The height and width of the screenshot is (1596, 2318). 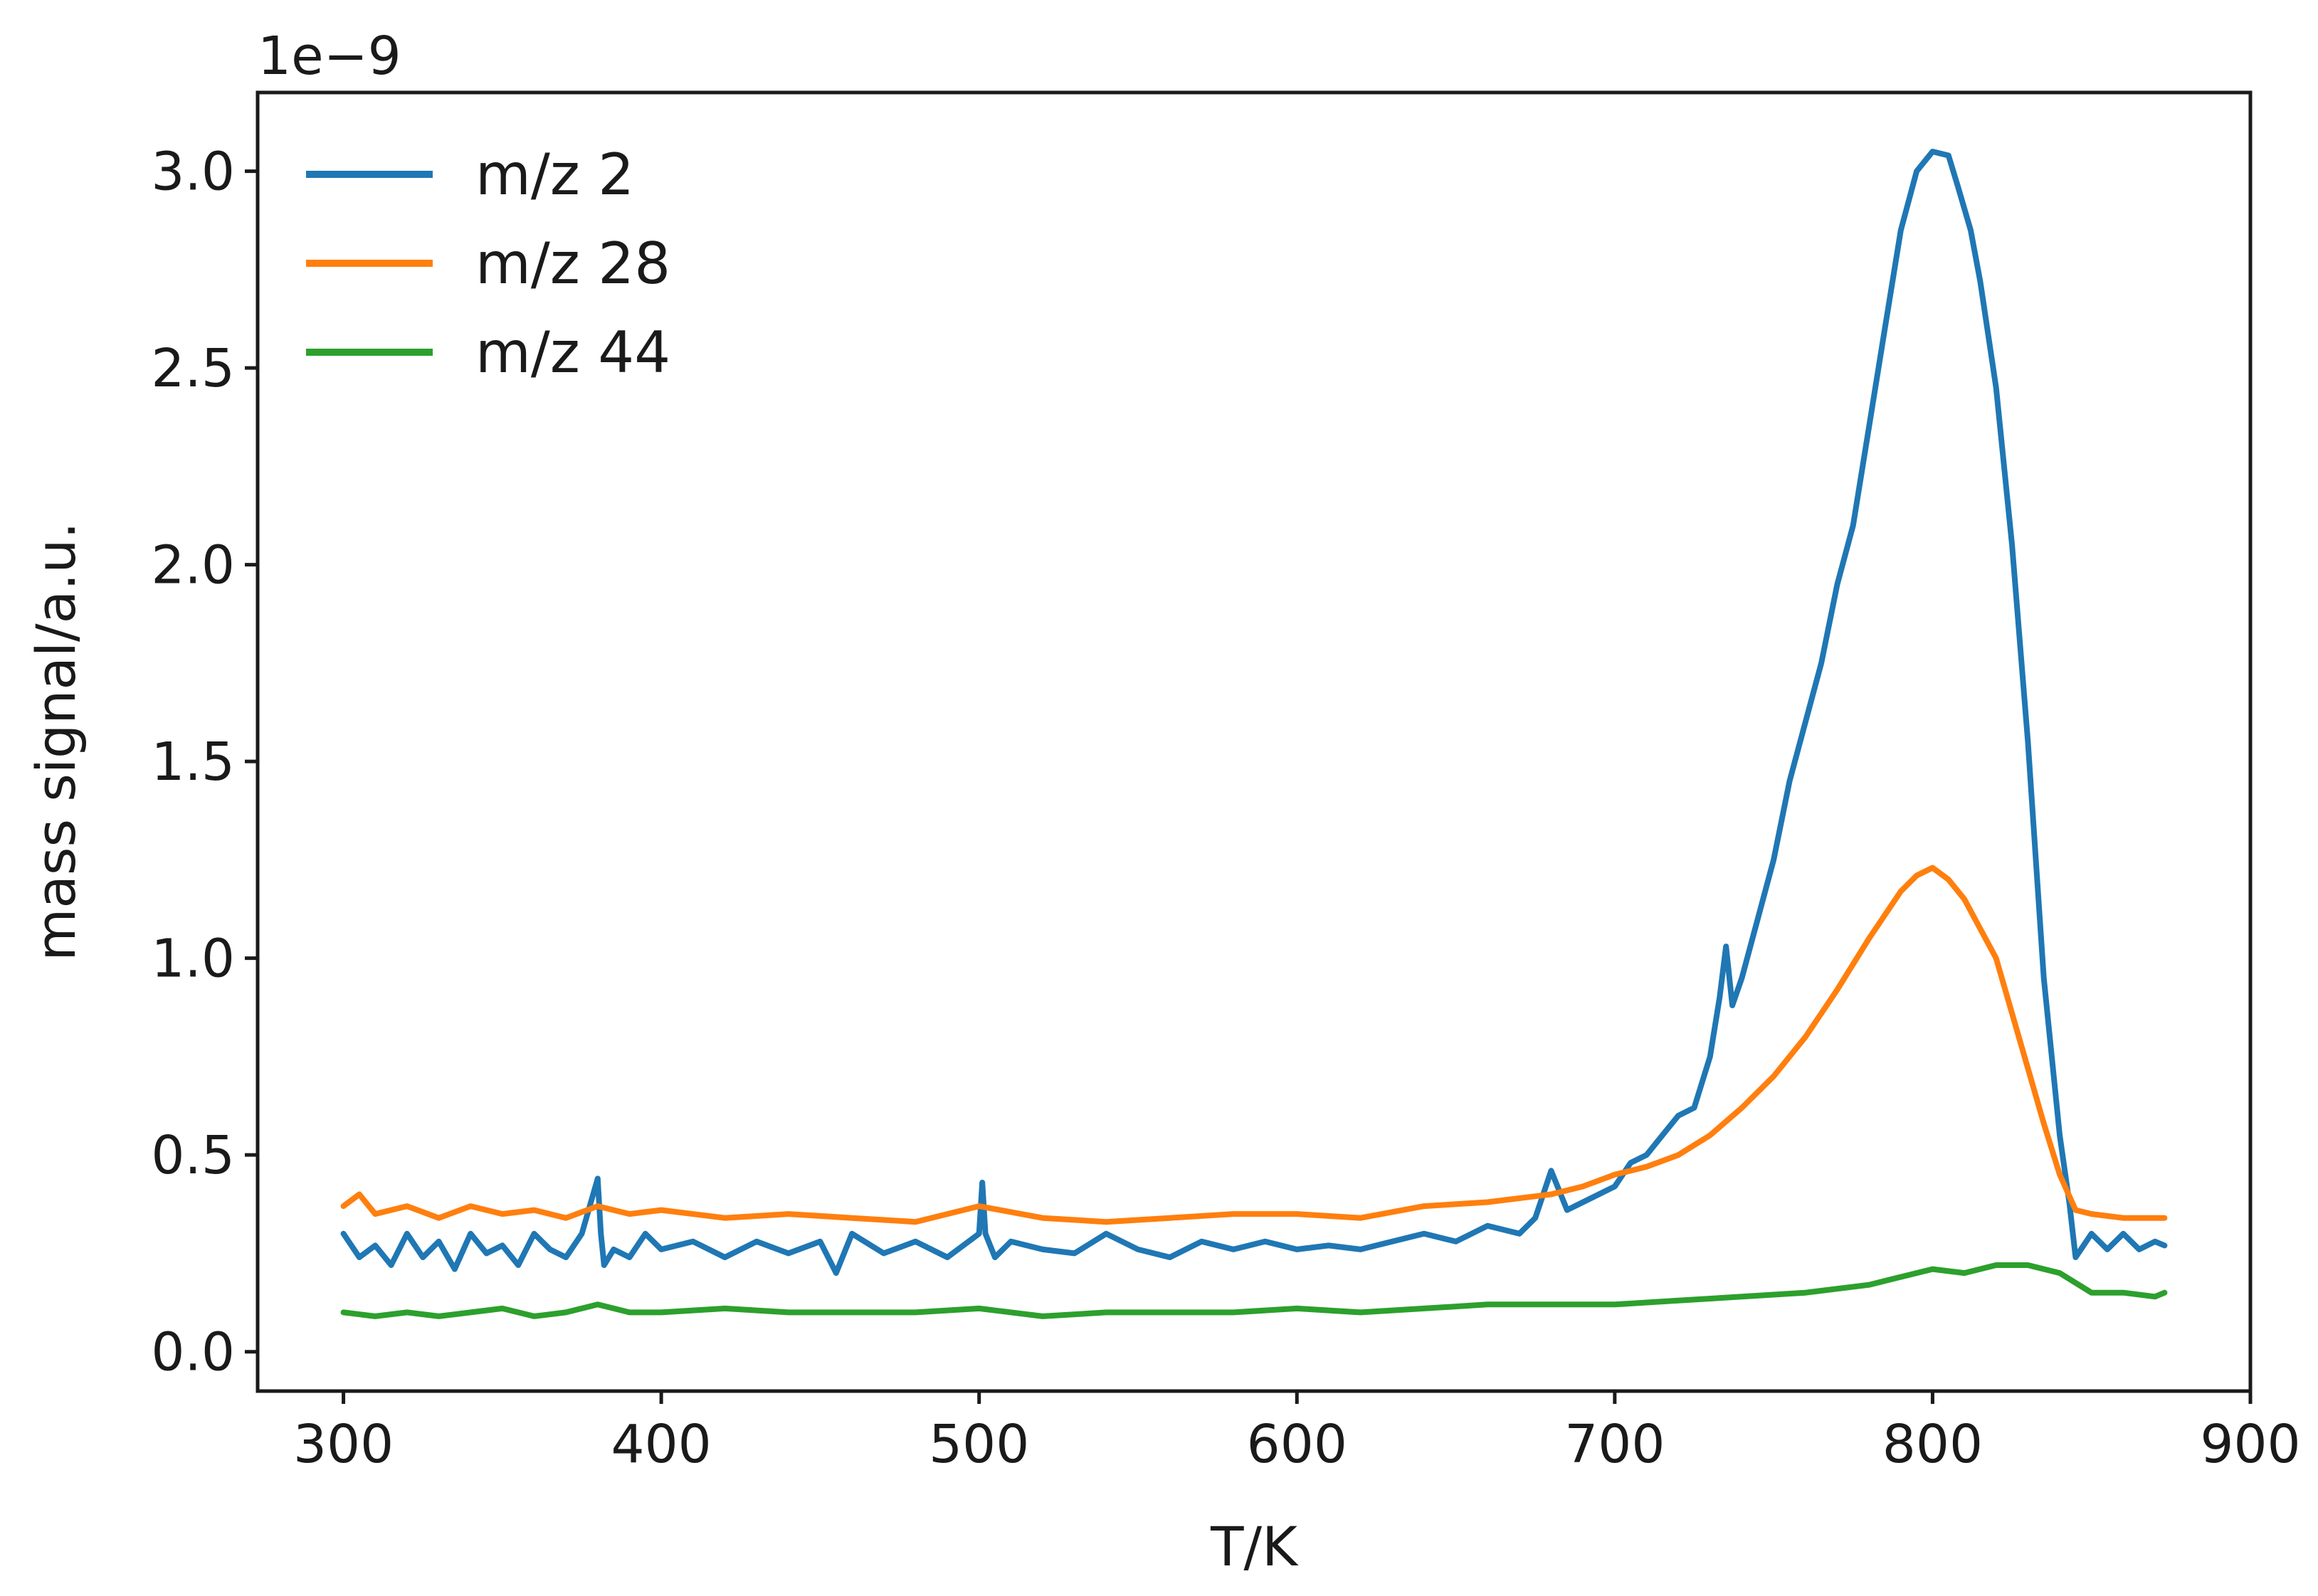 What do you see at coordinates (661, 1445) in the screenshot?
I see `x-tick-label: 400` at bounding box center [661, 1445].